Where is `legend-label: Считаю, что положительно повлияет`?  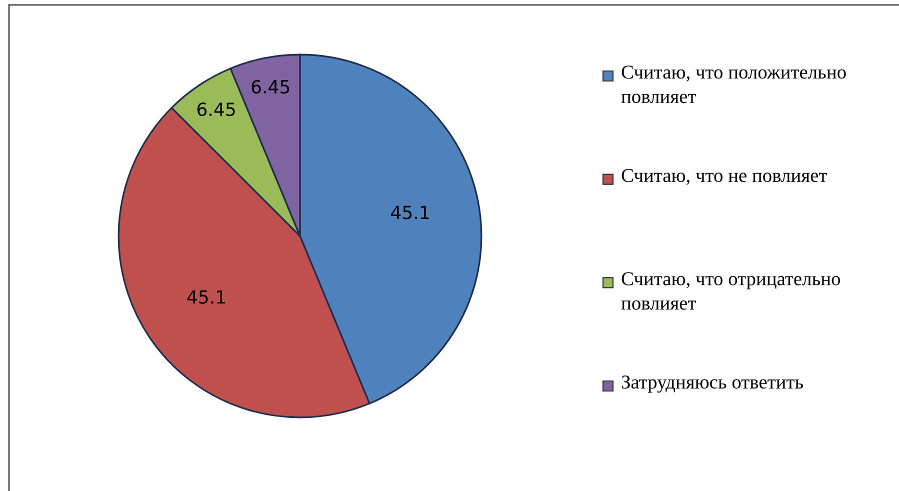 legend-label: Считаю, что положительно повлияет is located at coordinates (733, 85).